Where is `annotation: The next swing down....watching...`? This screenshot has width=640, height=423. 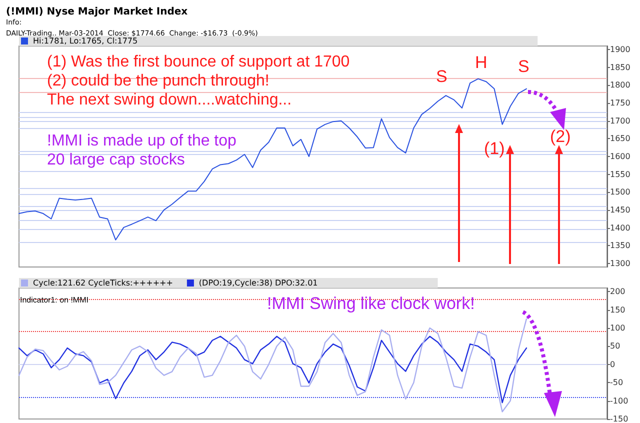 annotation: The next swing down....watching... is located at coordinates (169, 100).